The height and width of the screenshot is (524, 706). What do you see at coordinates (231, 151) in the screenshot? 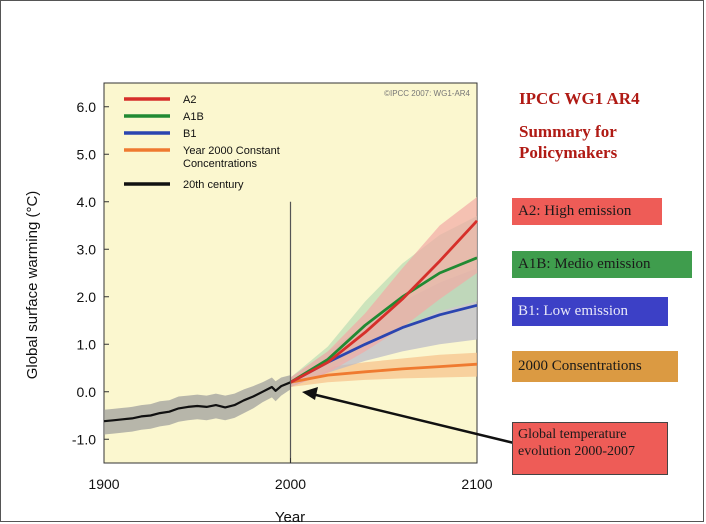
I see `legend-label-year-2000-constant: Year 2000 Constant` at bounding box center [231, 151].